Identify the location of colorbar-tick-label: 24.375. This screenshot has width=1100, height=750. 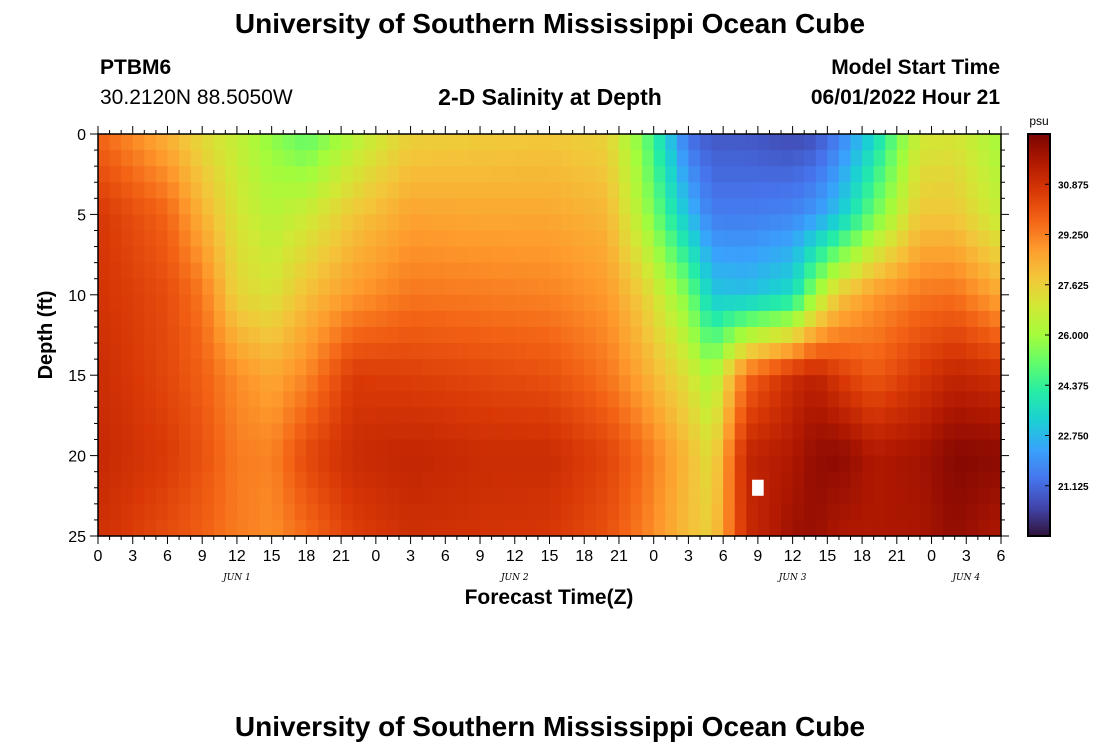
(1073, 386).